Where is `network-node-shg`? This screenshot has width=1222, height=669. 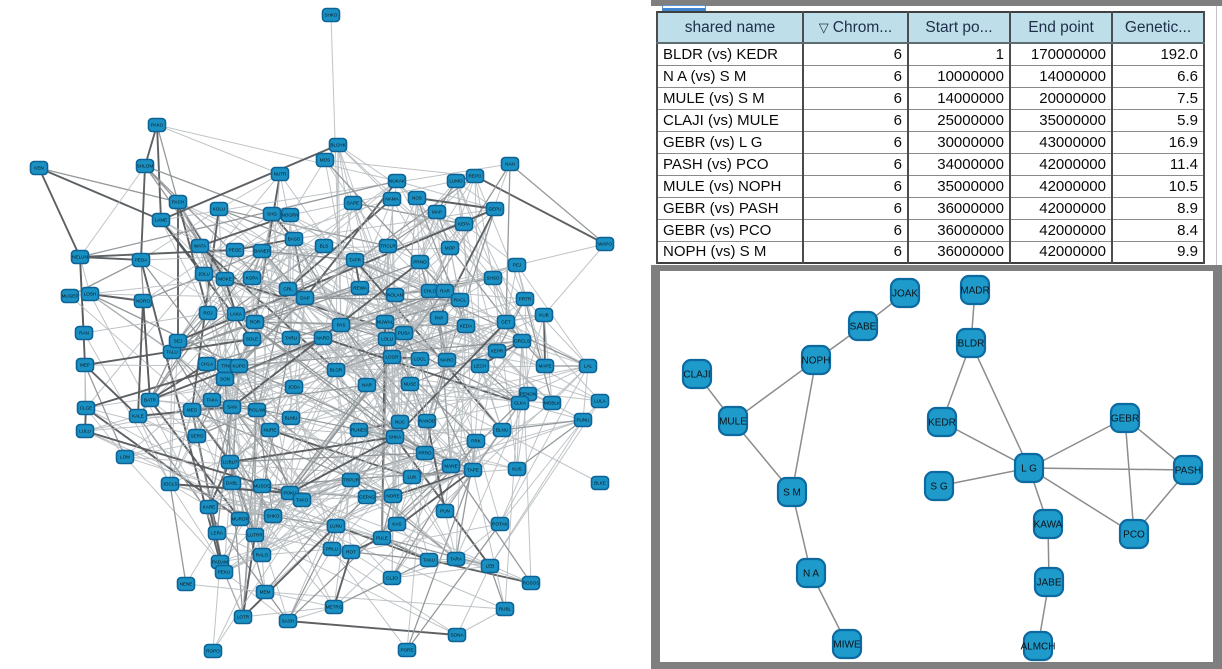
network-node-shg is located at coordinates (272, 214).